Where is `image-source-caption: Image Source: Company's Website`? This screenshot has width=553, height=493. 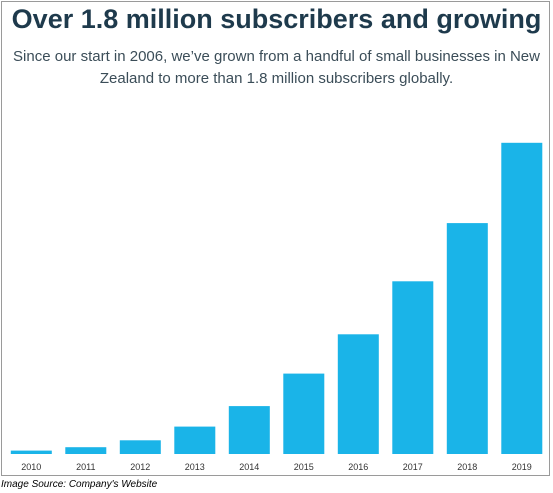
image-source-caption: Image Source: Company's Website is located at coordinates (79, 484).